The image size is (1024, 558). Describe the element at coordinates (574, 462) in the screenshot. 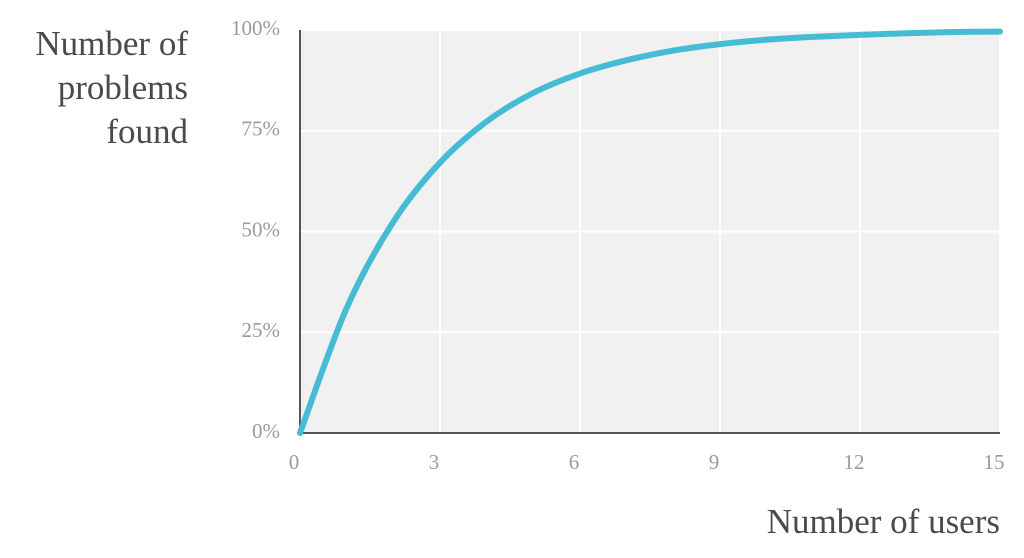

I see `x-tick-label: 6` at that location.